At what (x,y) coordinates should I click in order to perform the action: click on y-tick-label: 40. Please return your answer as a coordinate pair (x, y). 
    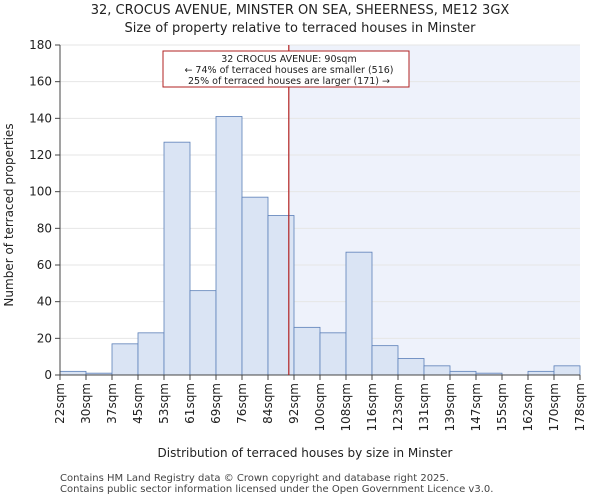
    Looking at the image, I should click on (44, 302).